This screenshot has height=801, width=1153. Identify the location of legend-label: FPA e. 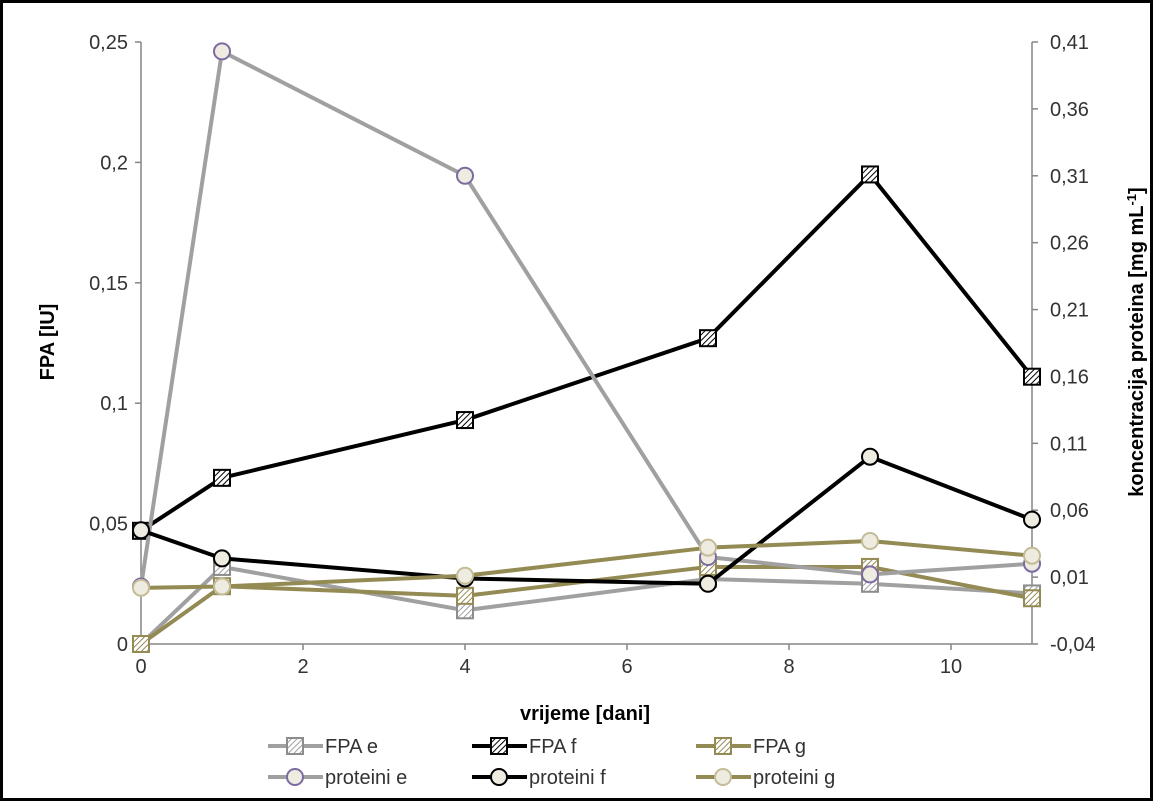
(351, 747).